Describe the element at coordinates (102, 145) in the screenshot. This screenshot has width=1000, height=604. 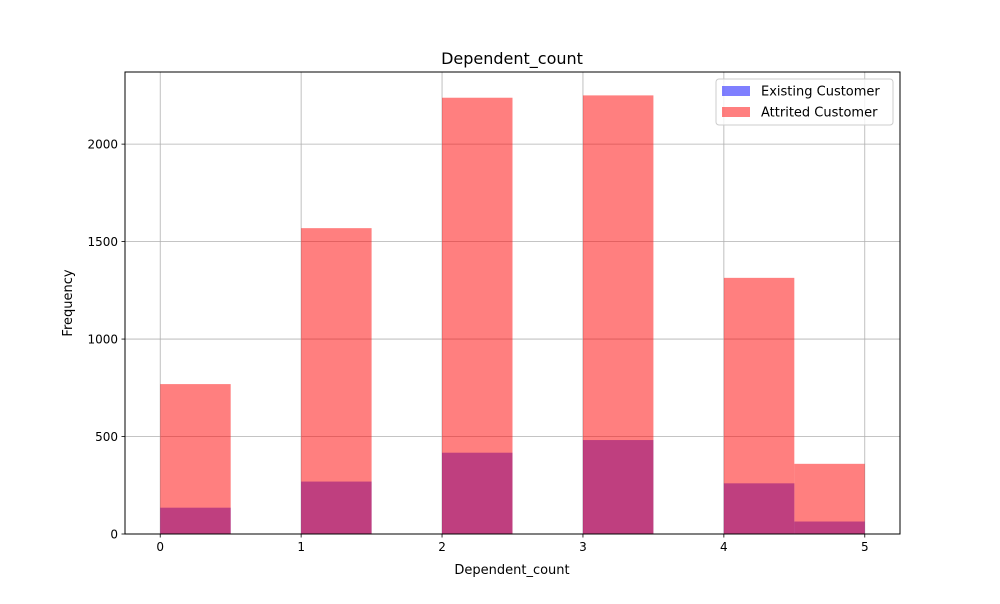
I see `y-tick-label: 2000` at that location.